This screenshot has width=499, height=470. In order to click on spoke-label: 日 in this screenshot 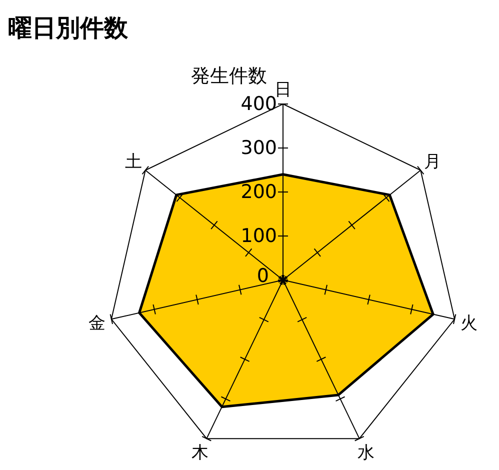, I will do `click(283, 90)`.